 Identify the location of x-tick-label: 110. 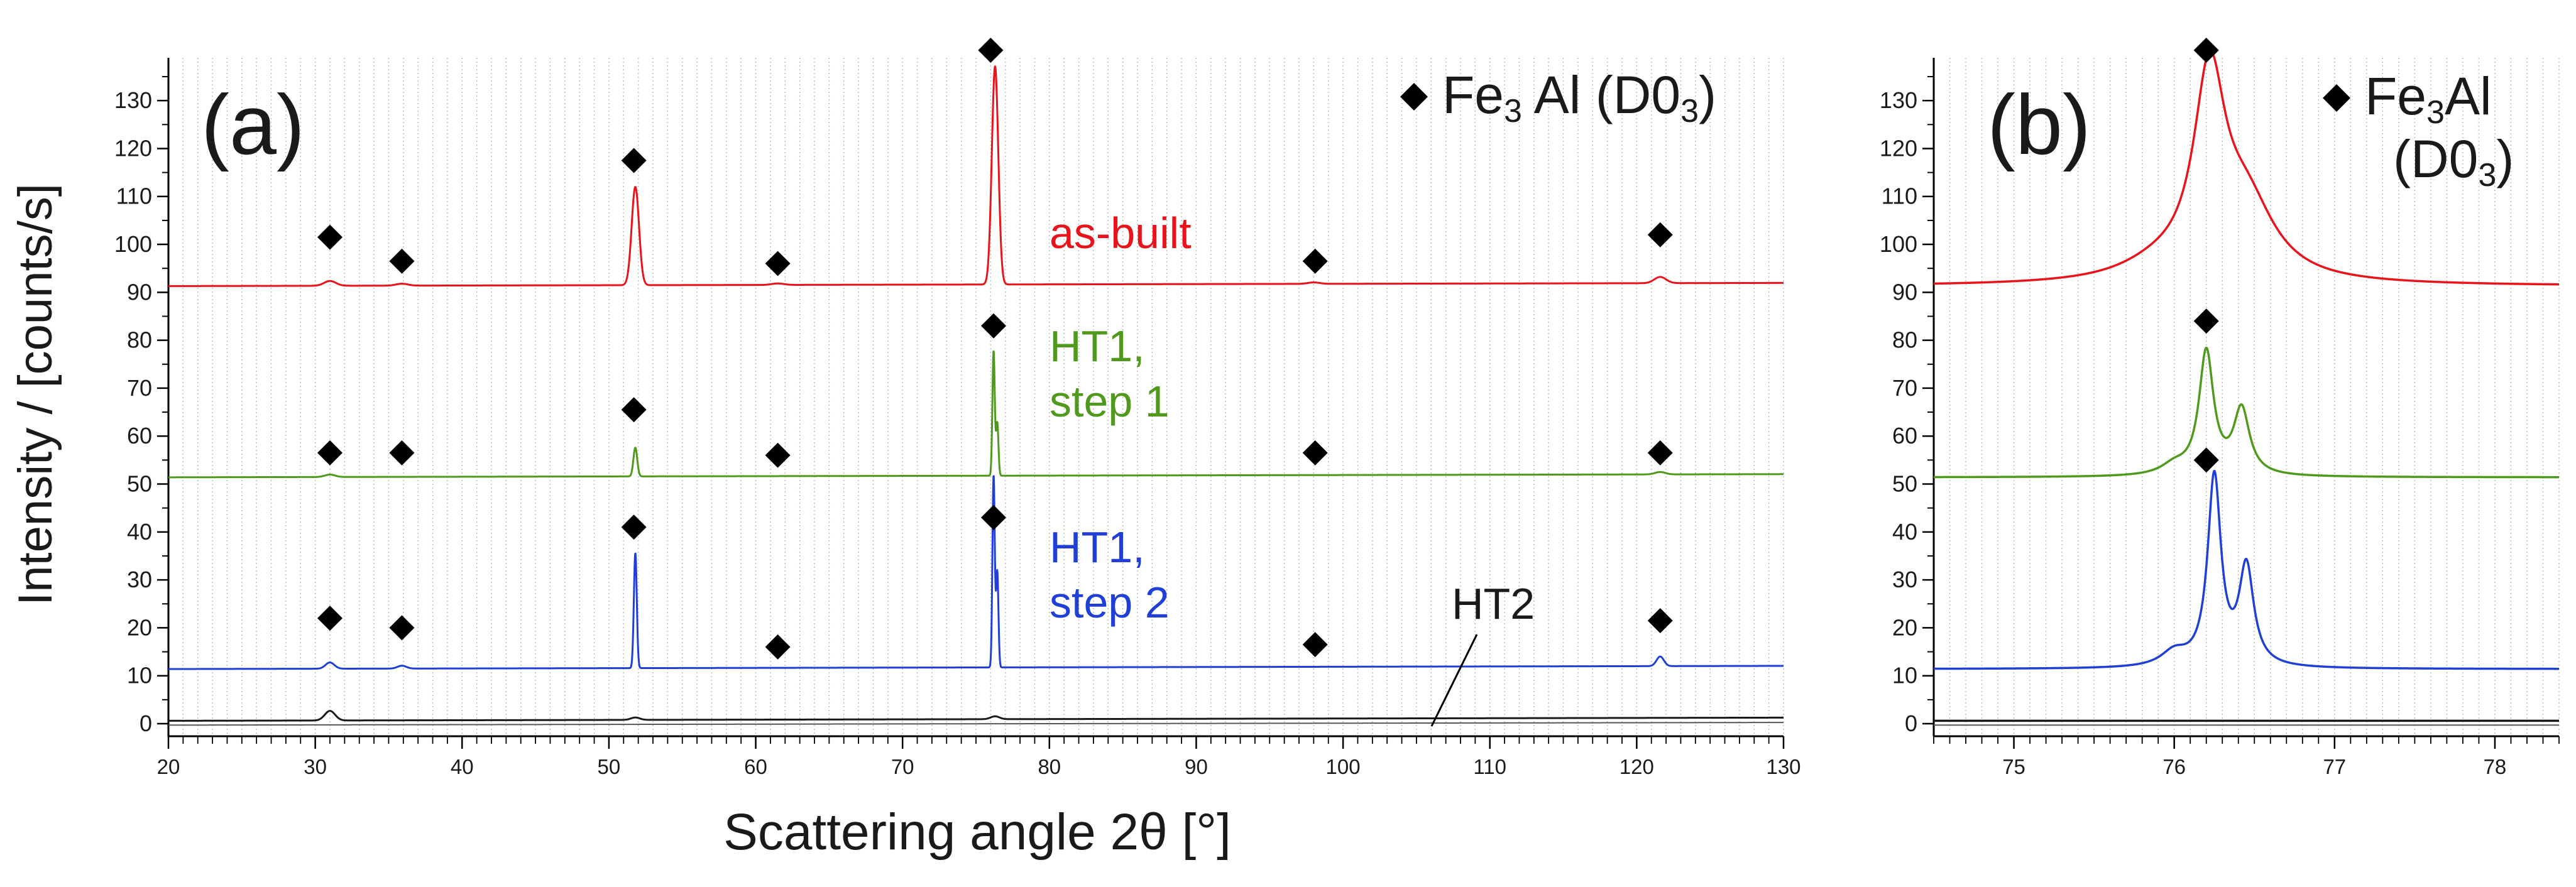
(1489, 766).